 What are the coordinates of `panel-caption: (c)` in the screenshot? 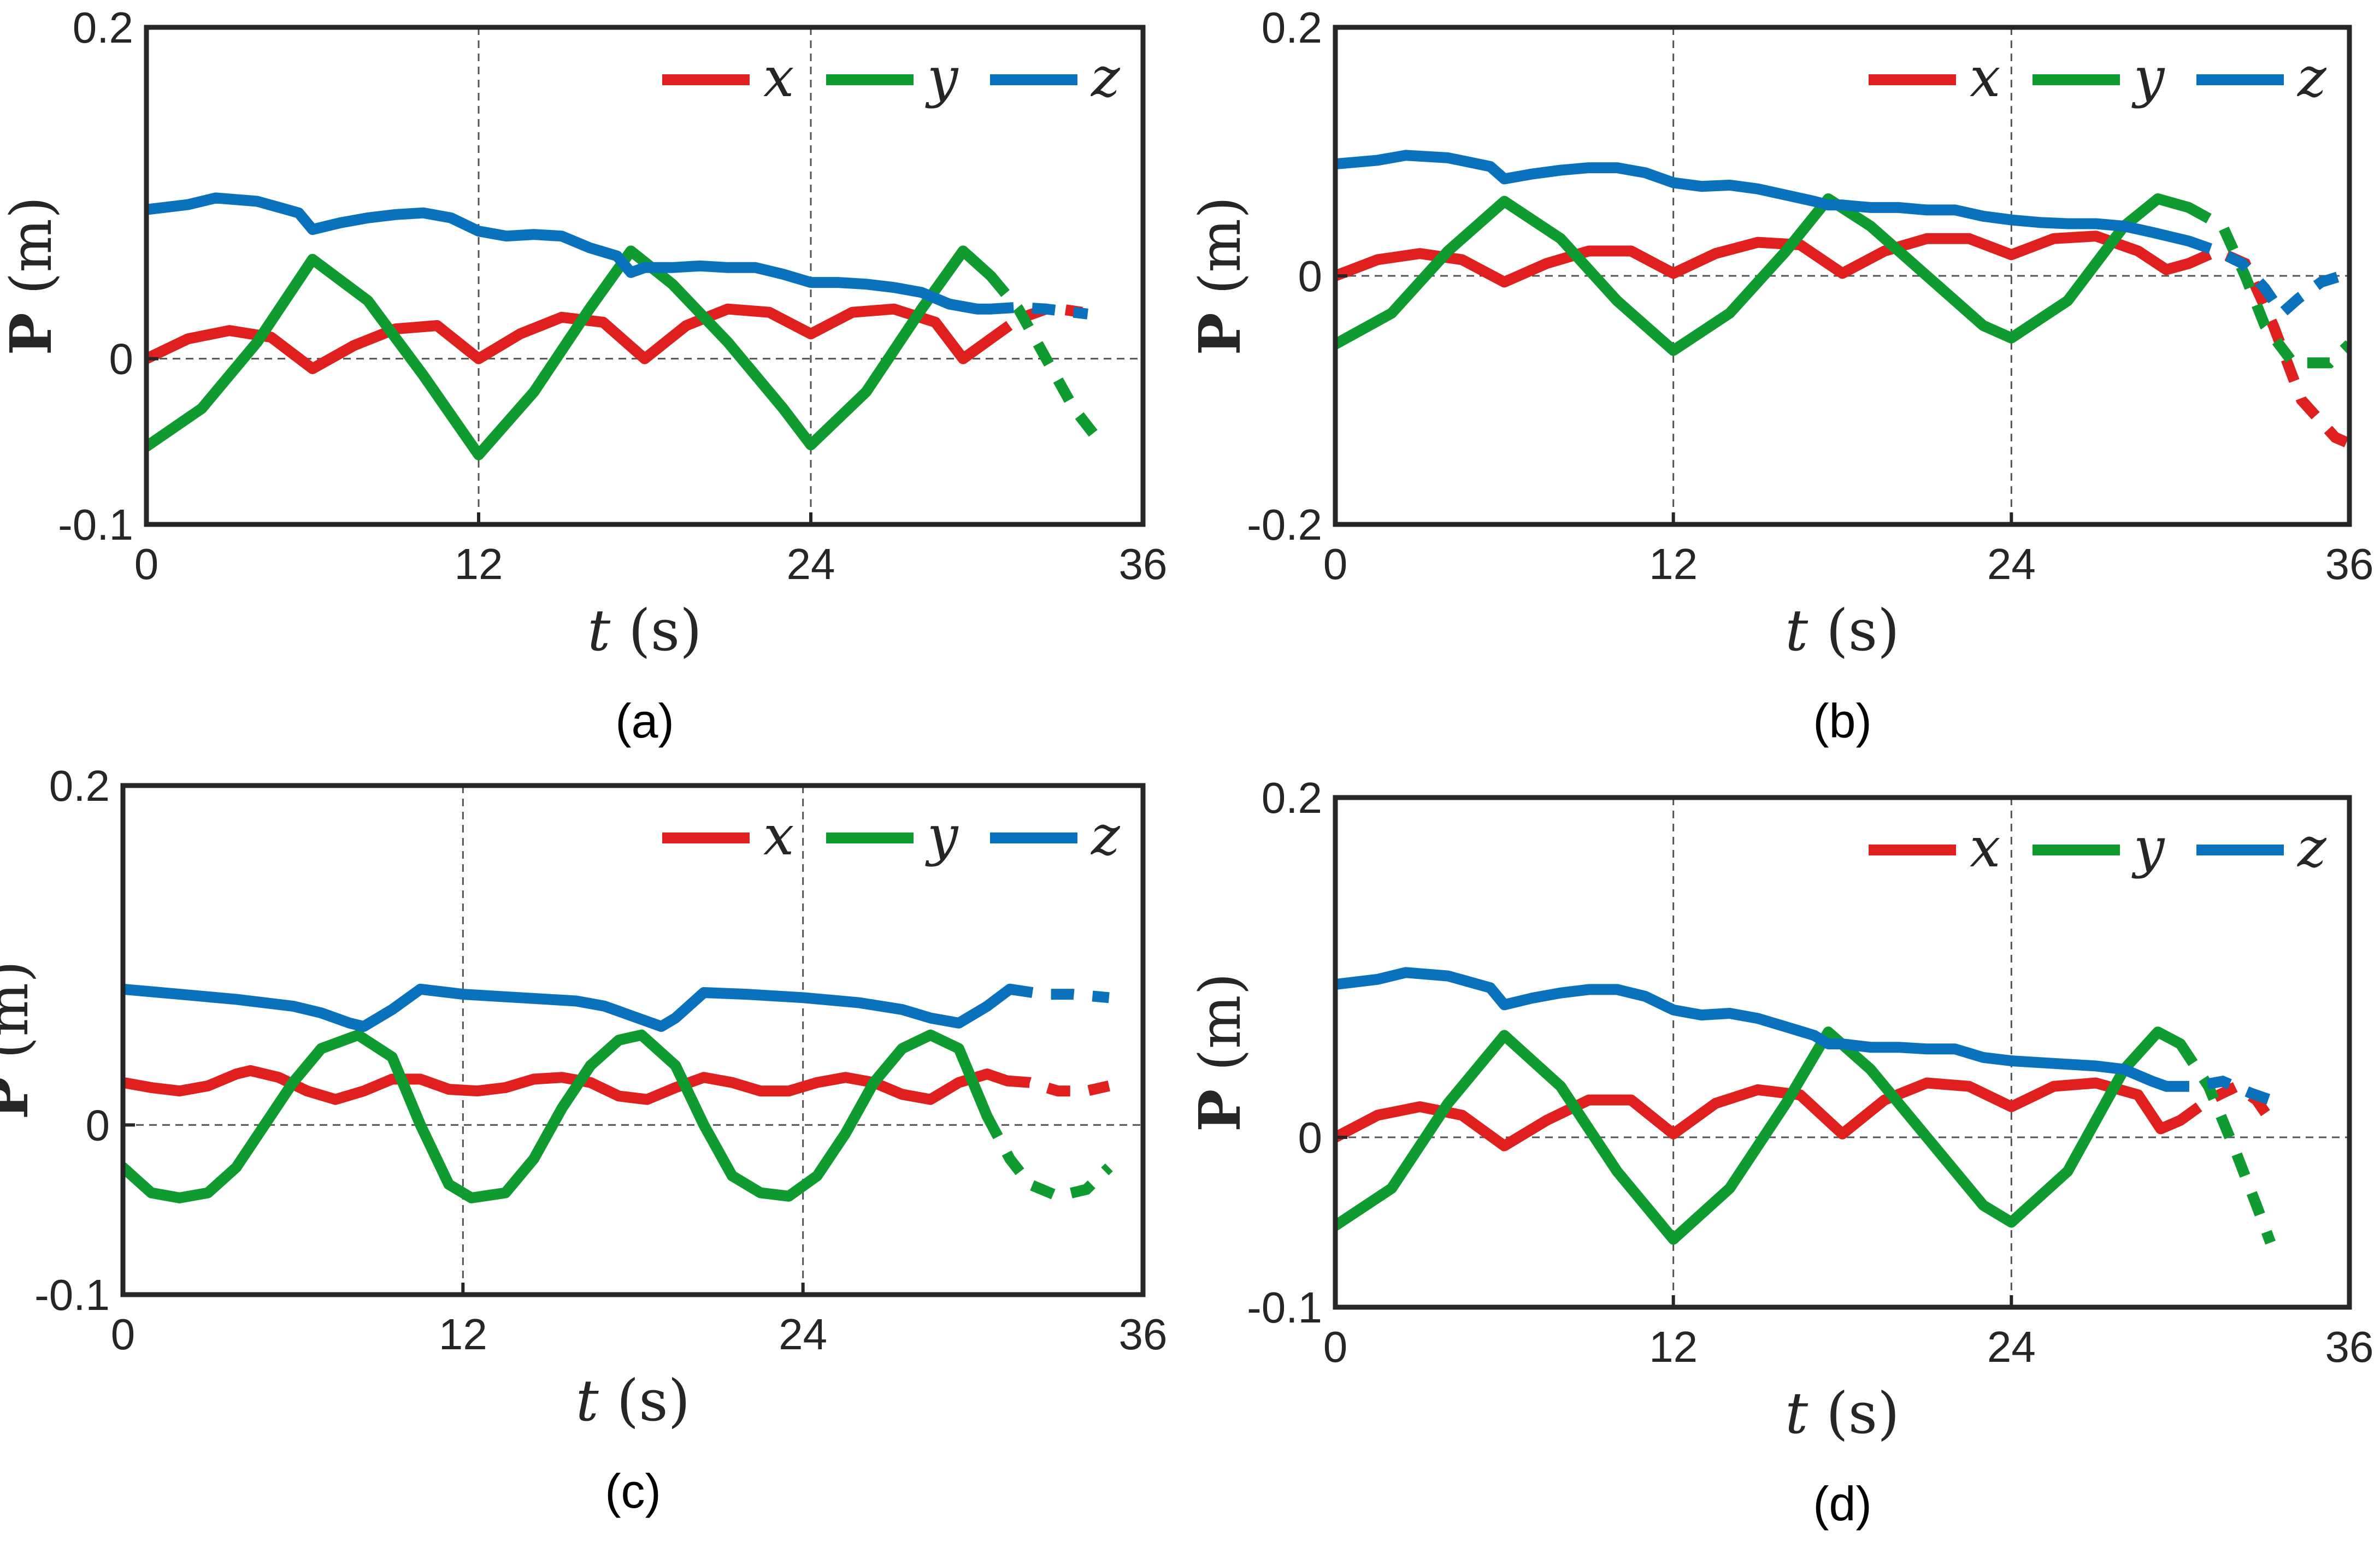 It's located at (633, 1491).